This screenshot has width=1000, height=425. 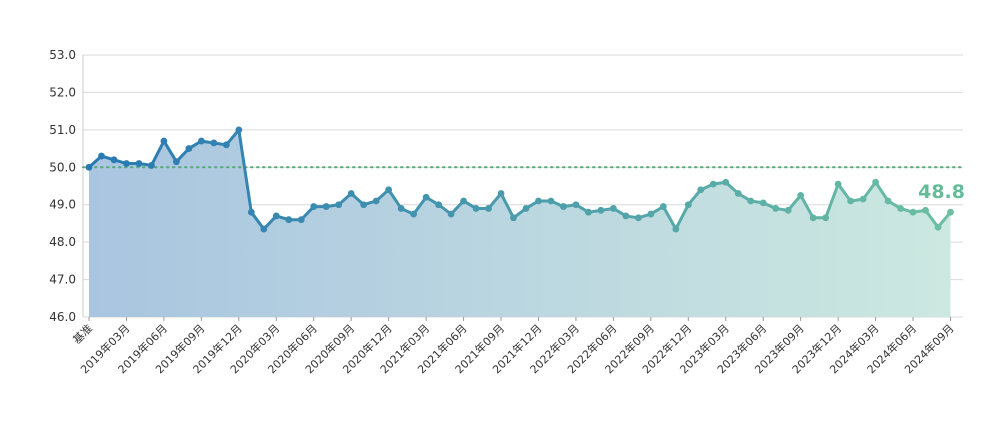 I want to click on y-tick-label: 52.0, so click(x=62, y=92).